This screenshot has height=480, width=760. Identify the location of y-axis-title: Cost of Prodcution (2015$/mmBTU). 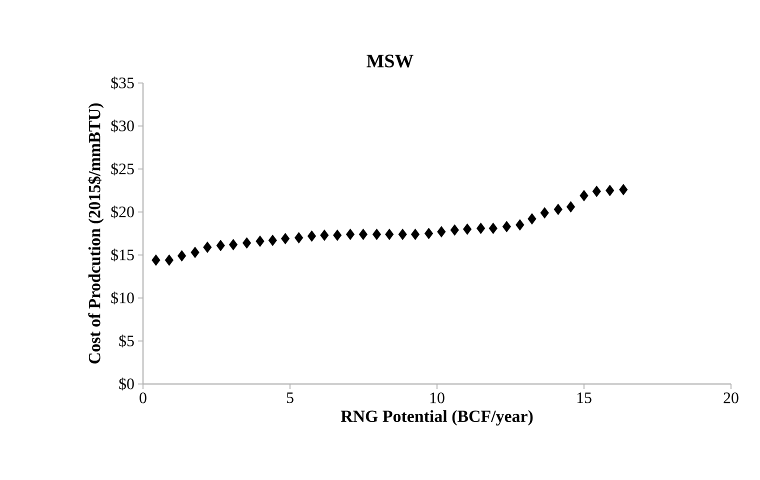
(96, 233).